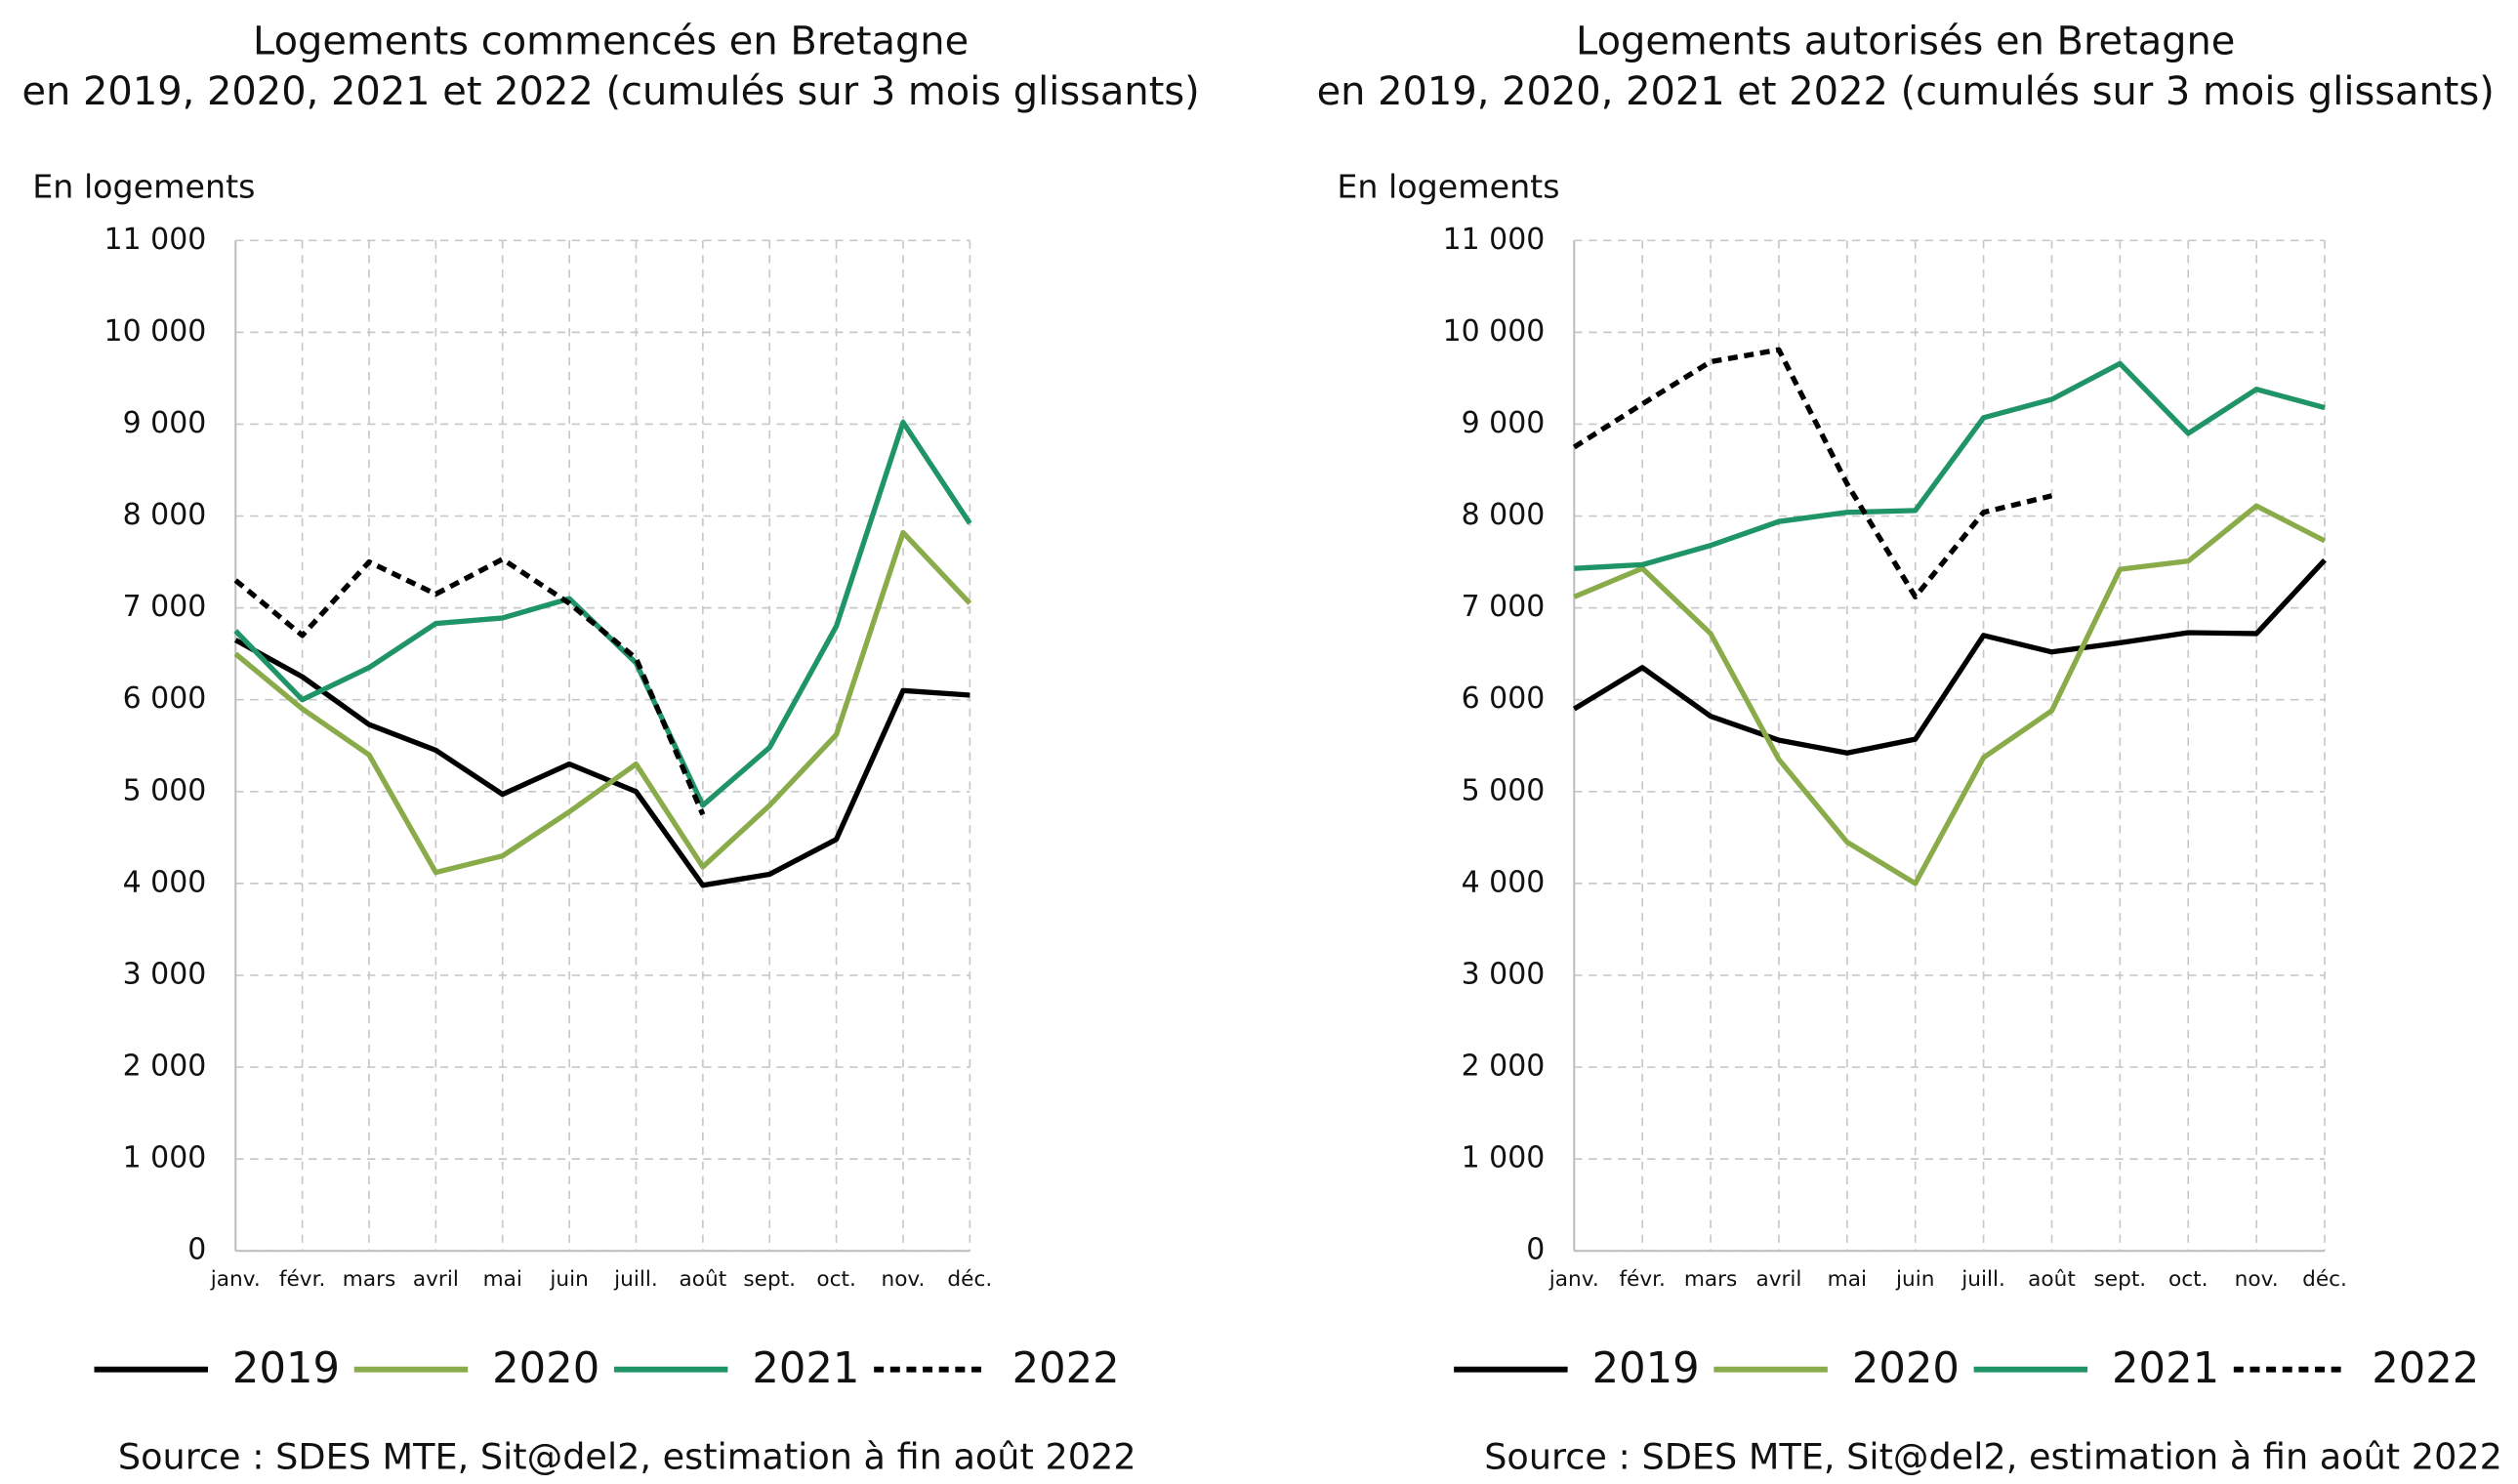  Describe the element at coordinates (611, 41) in the screenshot. I see `chart-title: Logements commencés en Bretagne` at that location.